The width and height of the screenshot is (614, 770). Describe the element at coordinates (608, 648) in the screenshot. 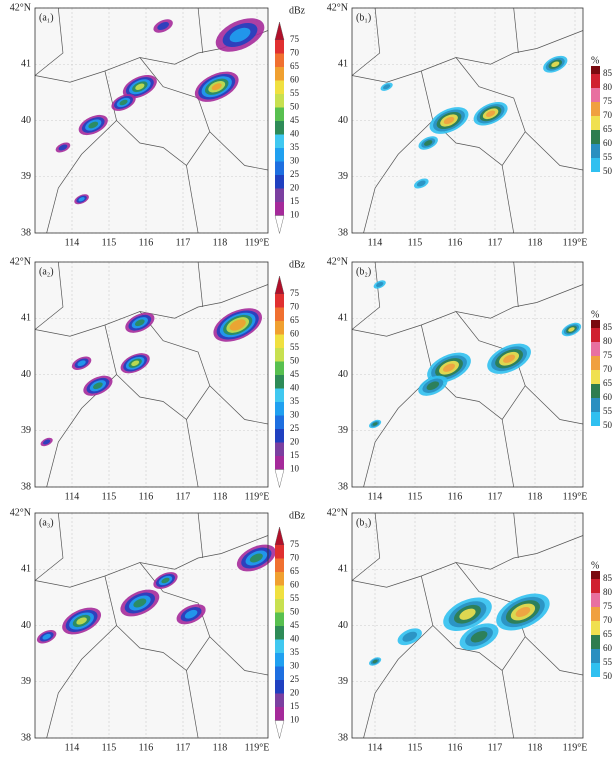

I see `colorbar-label: 60` at that location.